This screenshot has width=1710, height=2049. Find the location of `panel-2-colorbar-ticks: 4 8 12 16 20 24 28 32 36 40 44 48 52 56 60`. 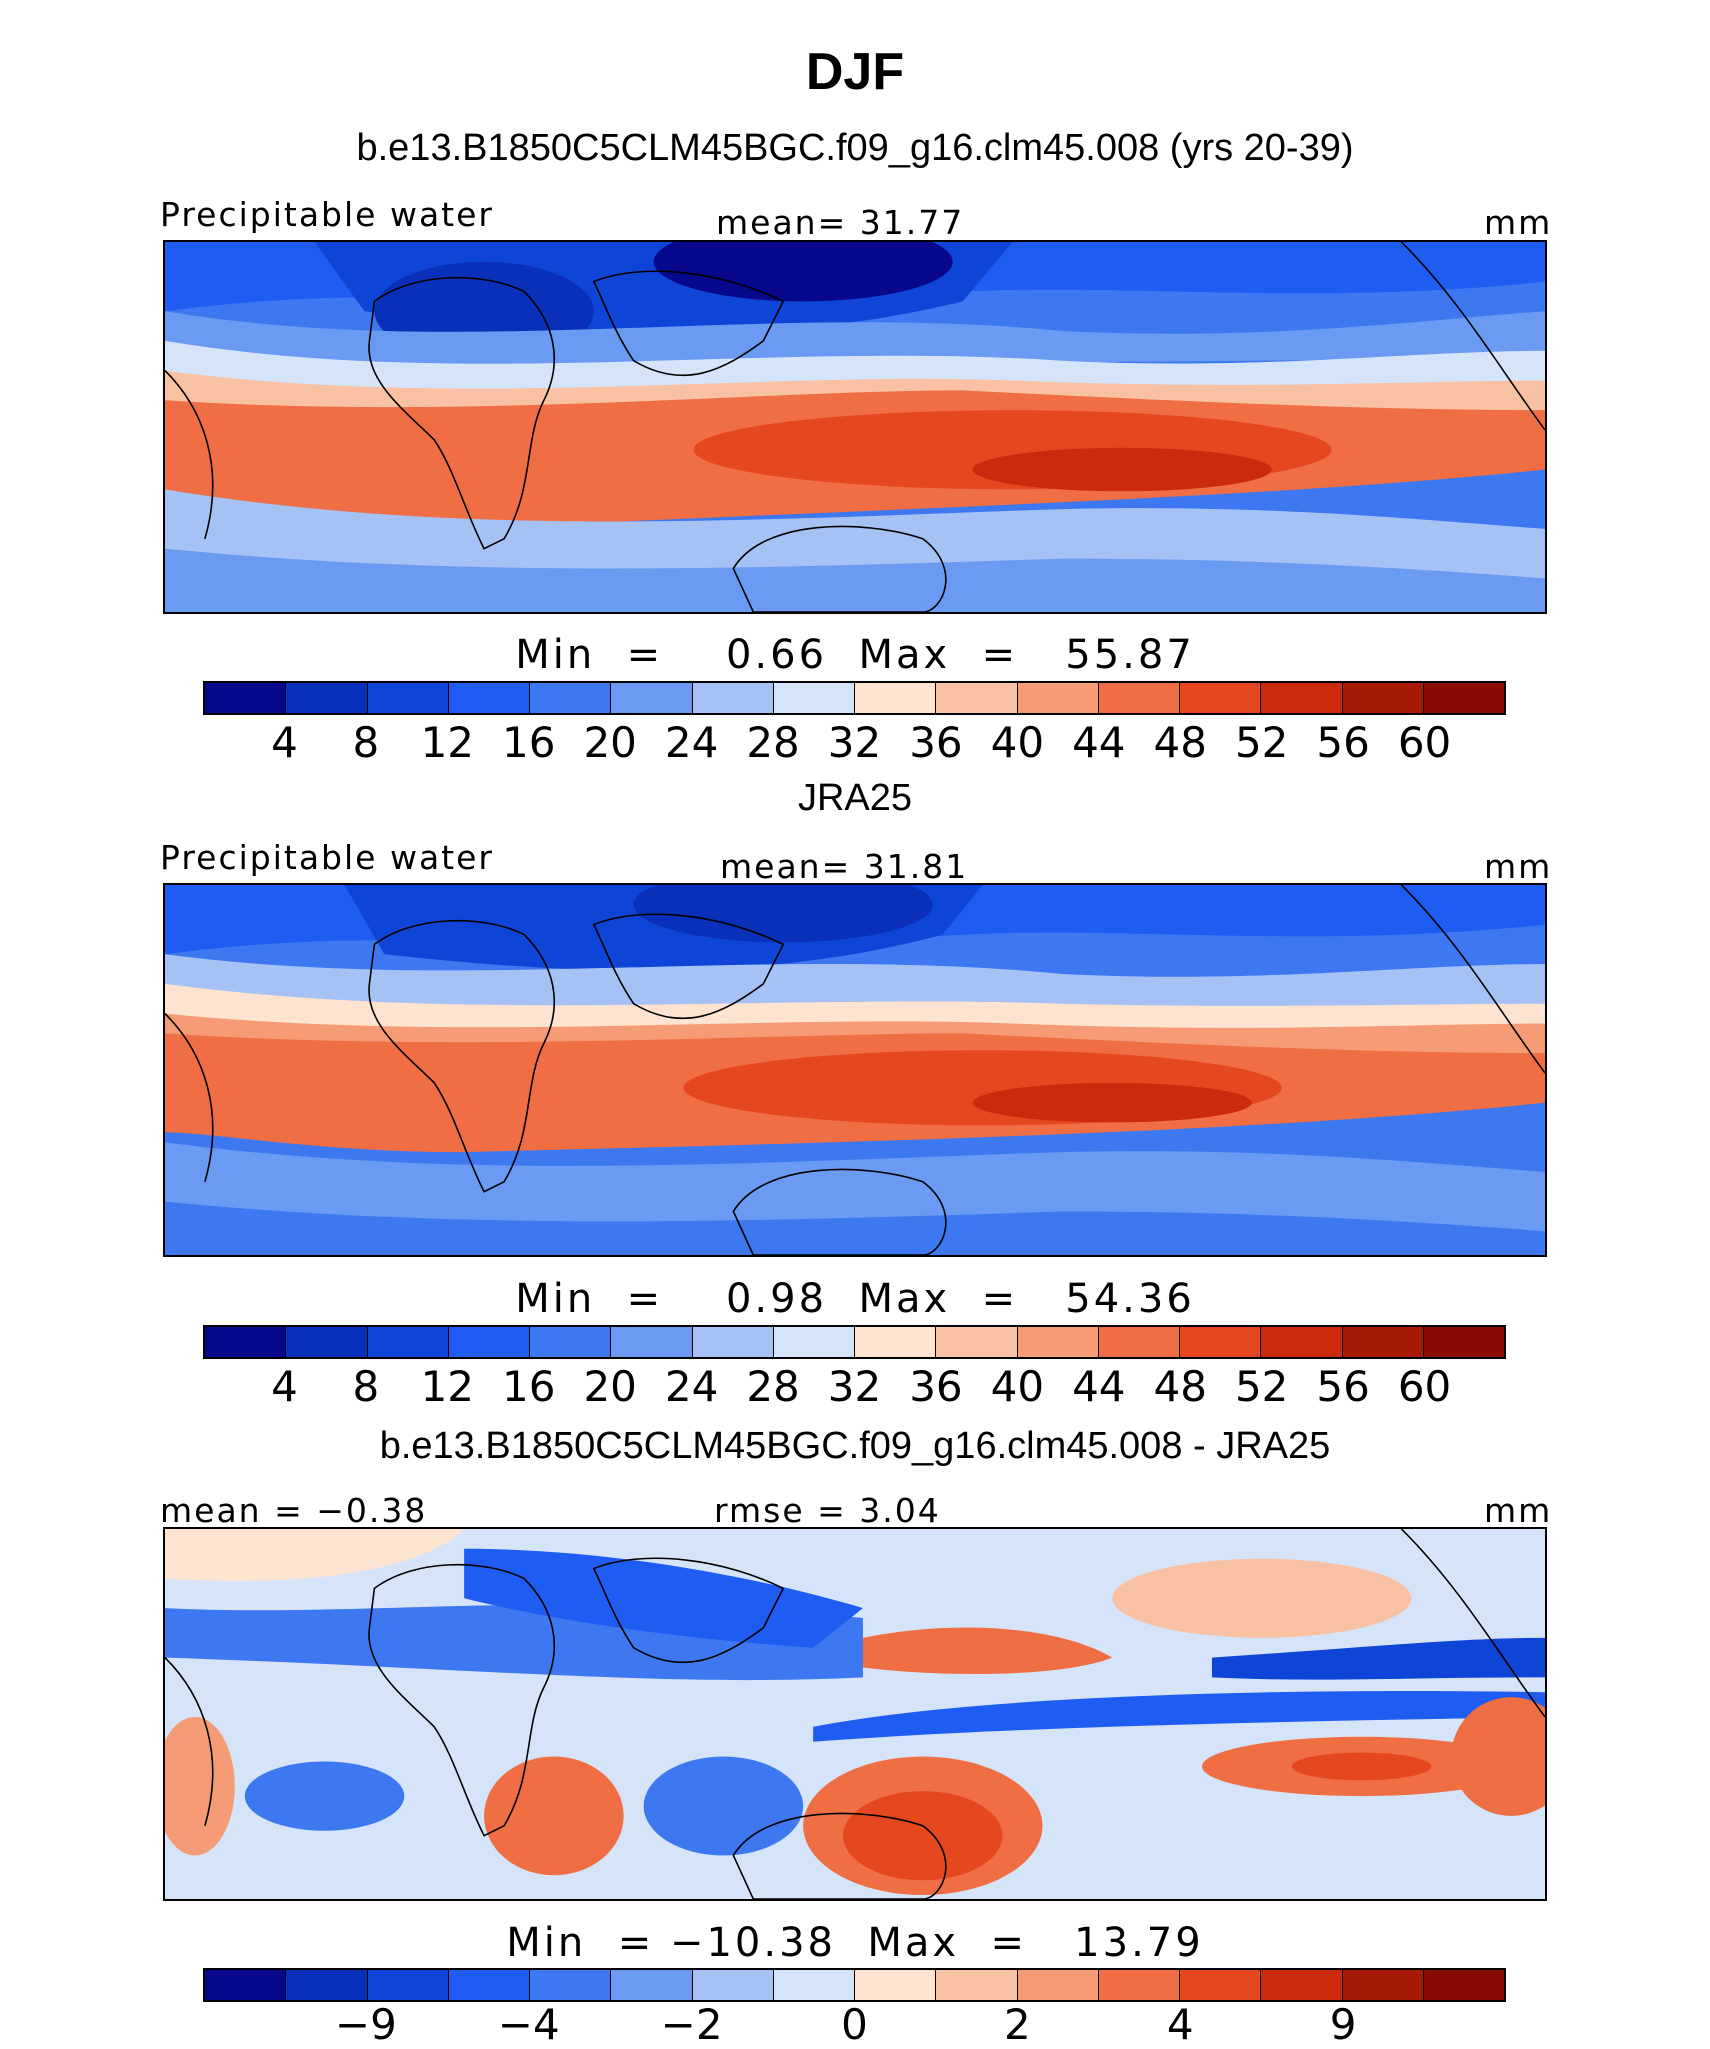

panel-2-colorbar-ticks: 4 8 12 16 20 24 28 32 36 40 44 48 52 56 60 is located at coordinates (855, 1386).